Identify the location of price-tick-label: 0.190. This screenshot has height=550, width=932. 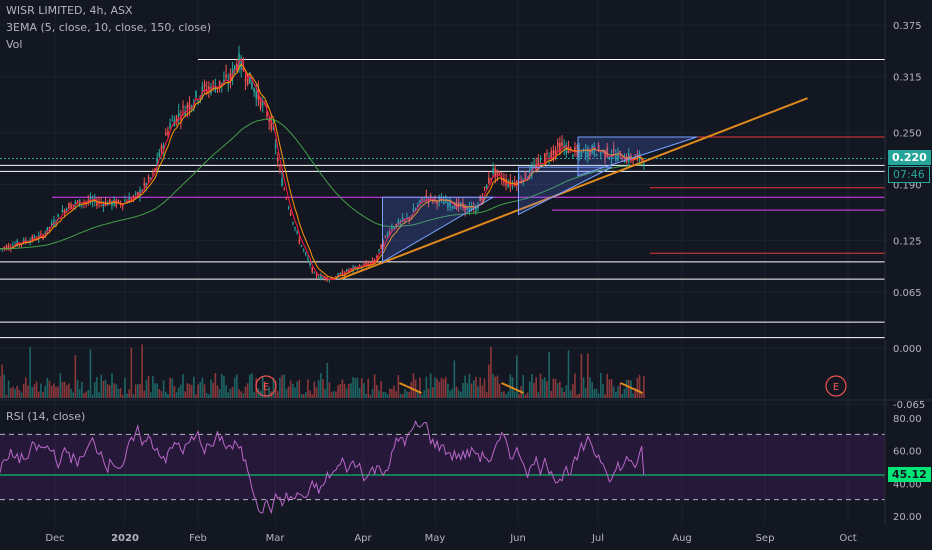
(907, 185).